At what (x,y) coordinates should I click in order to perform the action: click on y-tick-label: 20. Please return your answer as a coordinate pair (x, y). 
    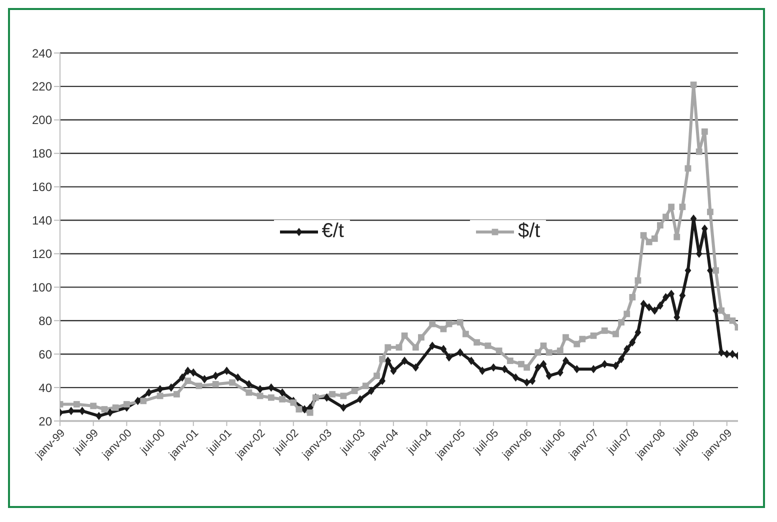
    Looking at the image, I should click on (45, 421).